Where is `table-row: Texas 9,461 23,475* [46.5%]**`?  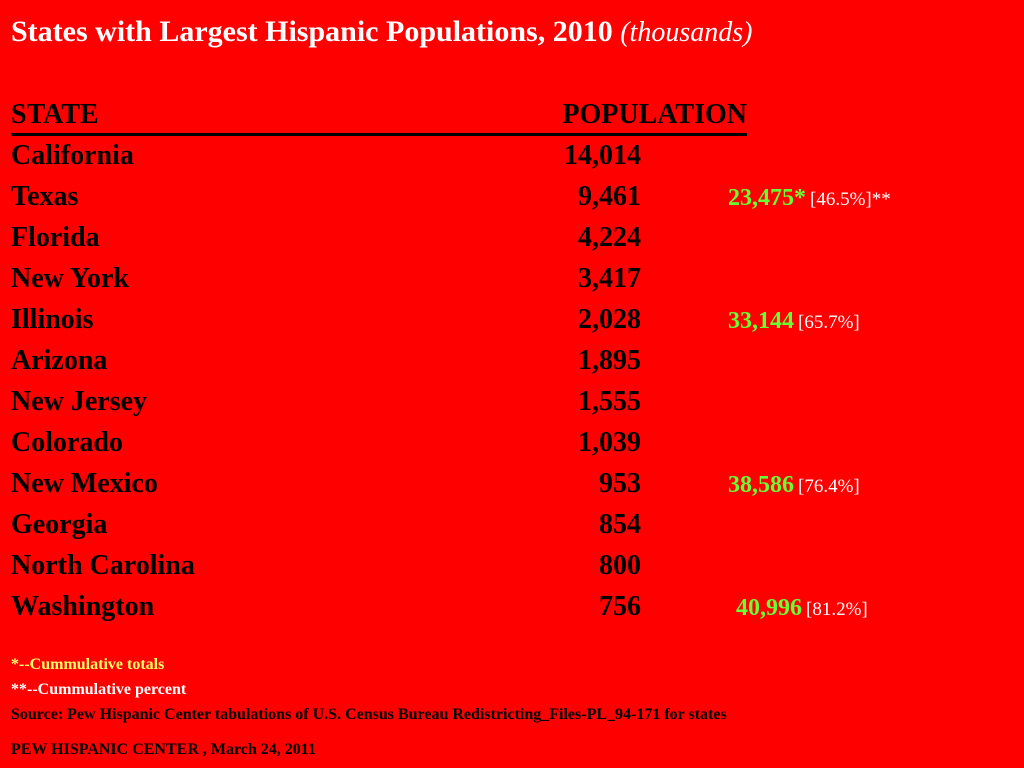 table-row: Texas 9,461 23,475* [46.5%]** is located at coordinates (511, 197).